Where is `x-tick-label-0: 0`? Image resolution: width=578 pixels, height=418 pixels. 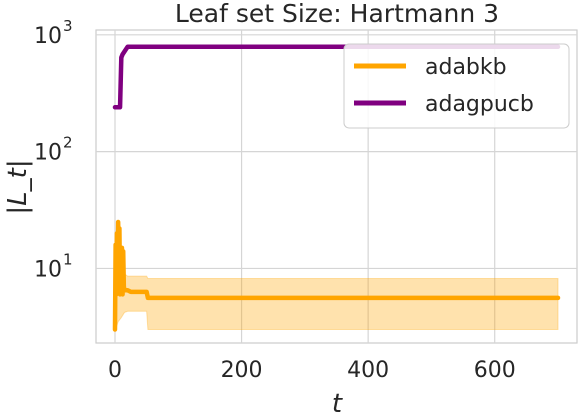
x-tick-label-0: 0 is located at coordinates (115, 370).